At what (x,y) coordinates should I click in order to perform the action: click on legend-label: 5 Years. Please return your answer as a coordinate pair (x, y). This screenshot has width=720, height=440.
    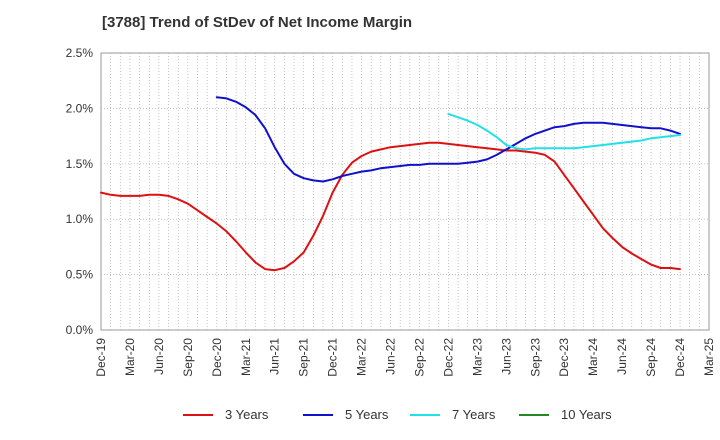
    Looking at the image, I should click on (367, 414).